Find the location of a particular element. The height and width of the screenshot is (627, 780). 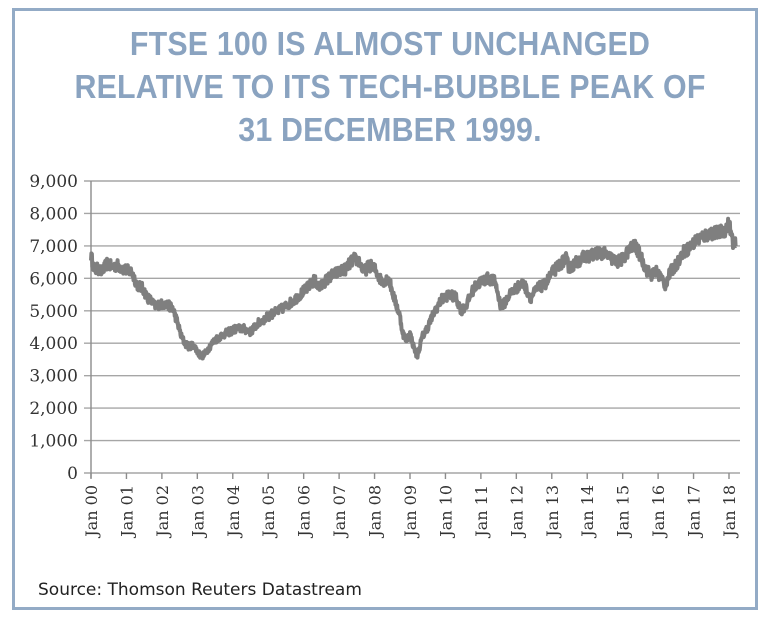

title-line-1: FTSE 100 IS ALMOST UNCHANGED is located at coordinates (390, 43).